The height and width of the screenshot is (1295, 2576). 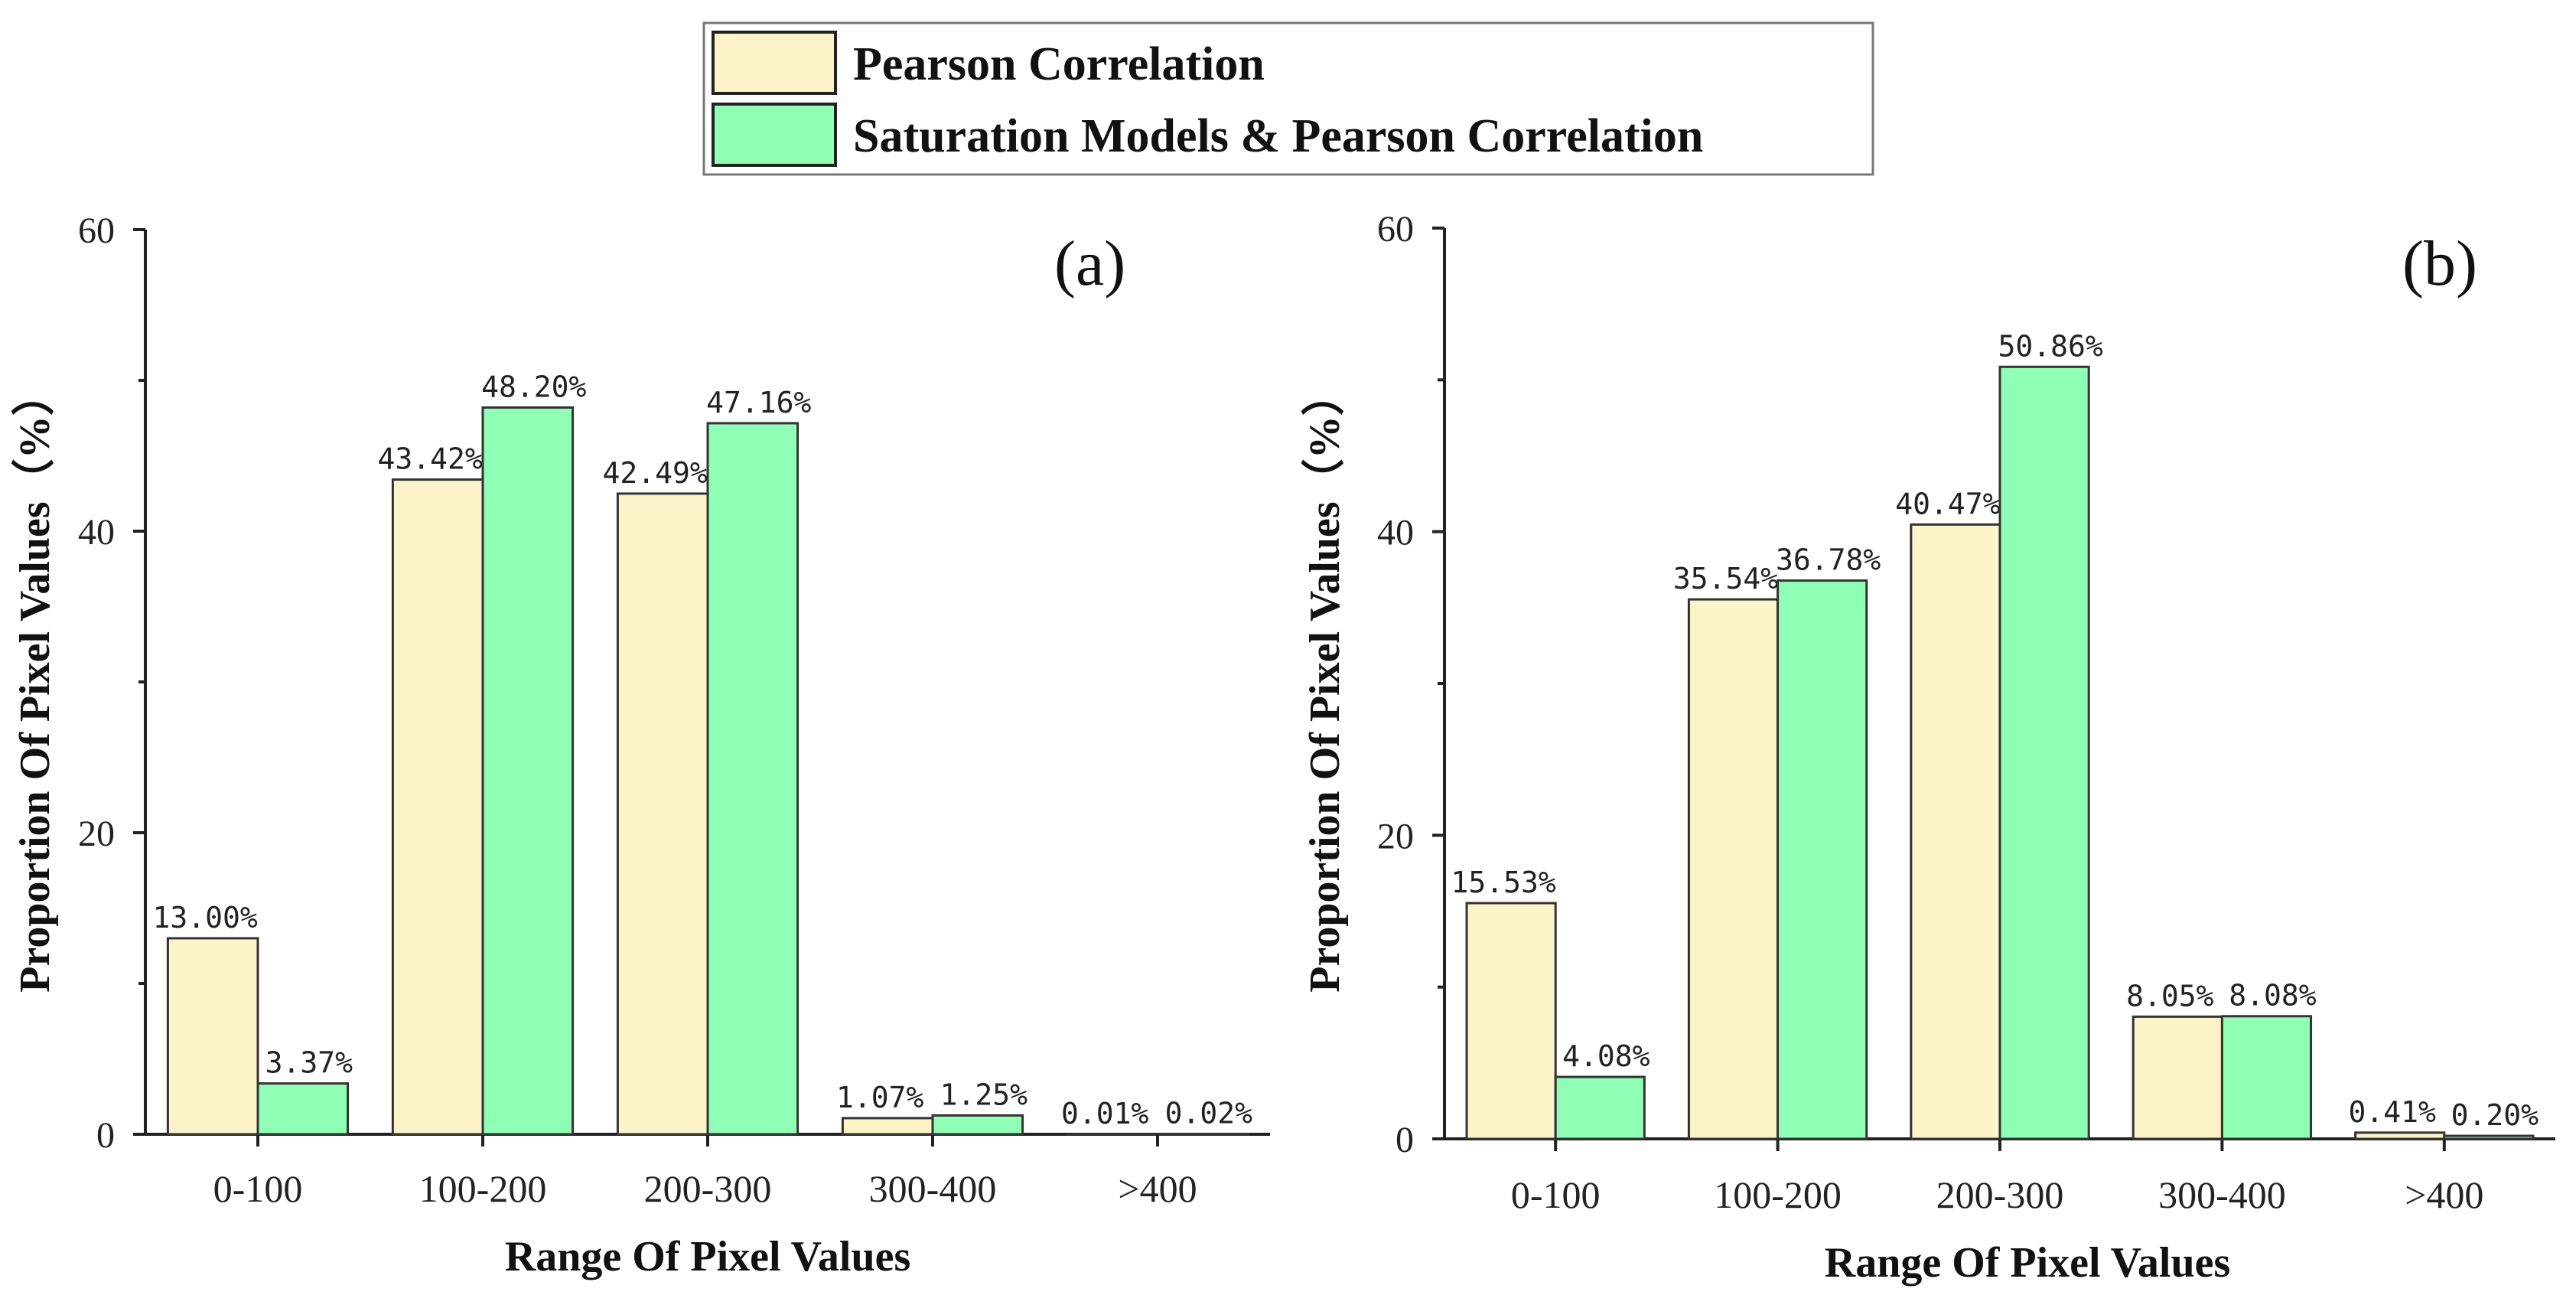 What do you see at coordinates (1059, 64) in the screenshot?
I see `legend-label-pearson: Pearson Correlation` at bounding box center [1059, 64].